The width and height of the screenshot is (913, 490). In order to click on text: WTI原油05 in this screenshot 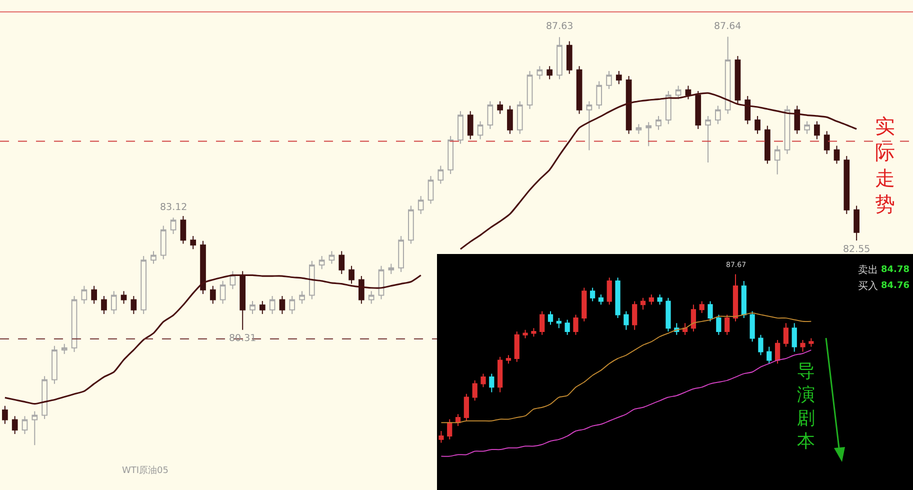, I will do `click(145, 470)`.